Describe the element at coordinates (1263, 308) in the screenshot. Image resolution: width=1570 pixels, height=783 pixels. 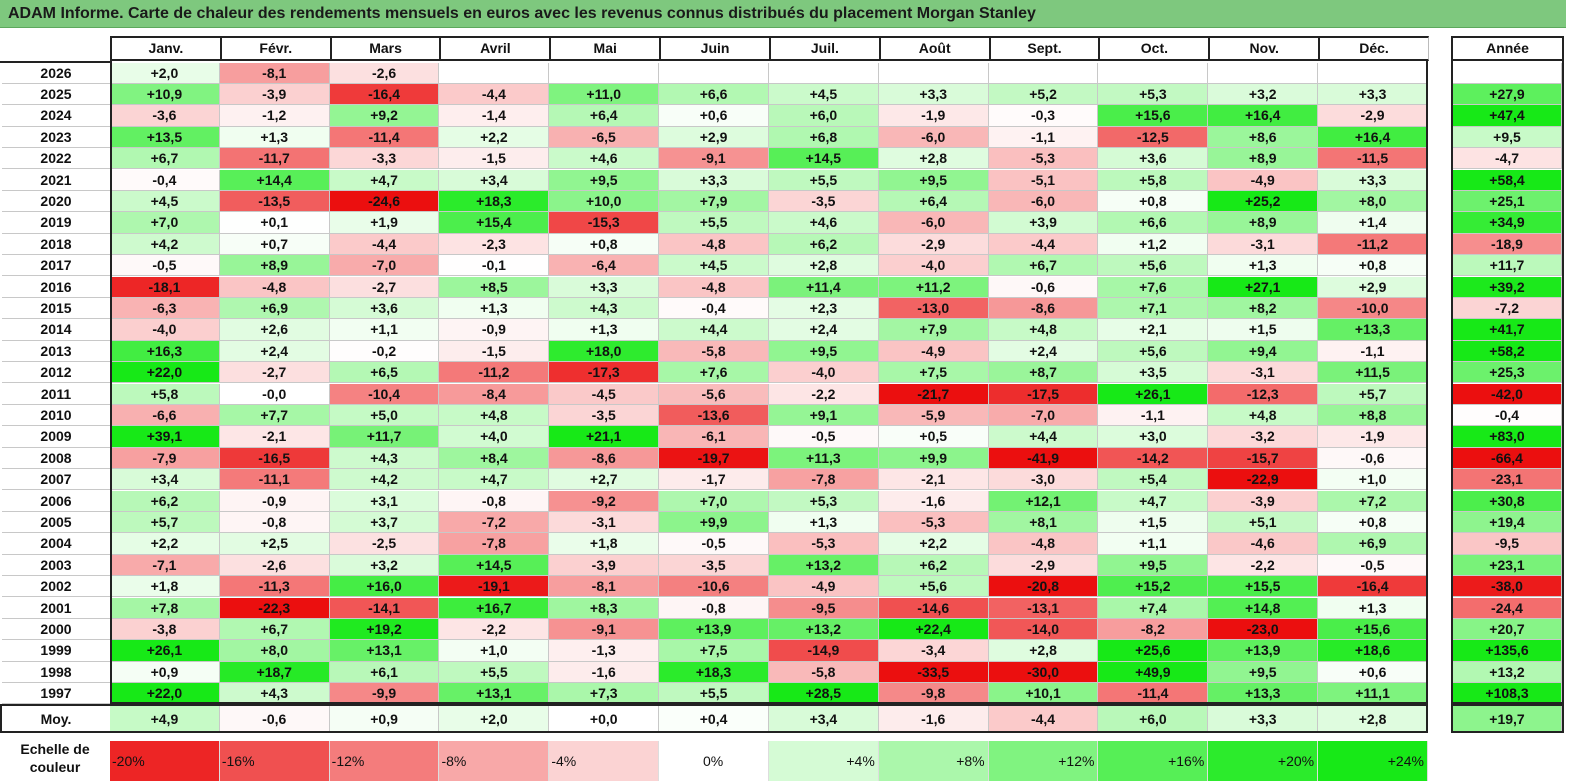
I see `heatmap-cell: +8,2` at that location.